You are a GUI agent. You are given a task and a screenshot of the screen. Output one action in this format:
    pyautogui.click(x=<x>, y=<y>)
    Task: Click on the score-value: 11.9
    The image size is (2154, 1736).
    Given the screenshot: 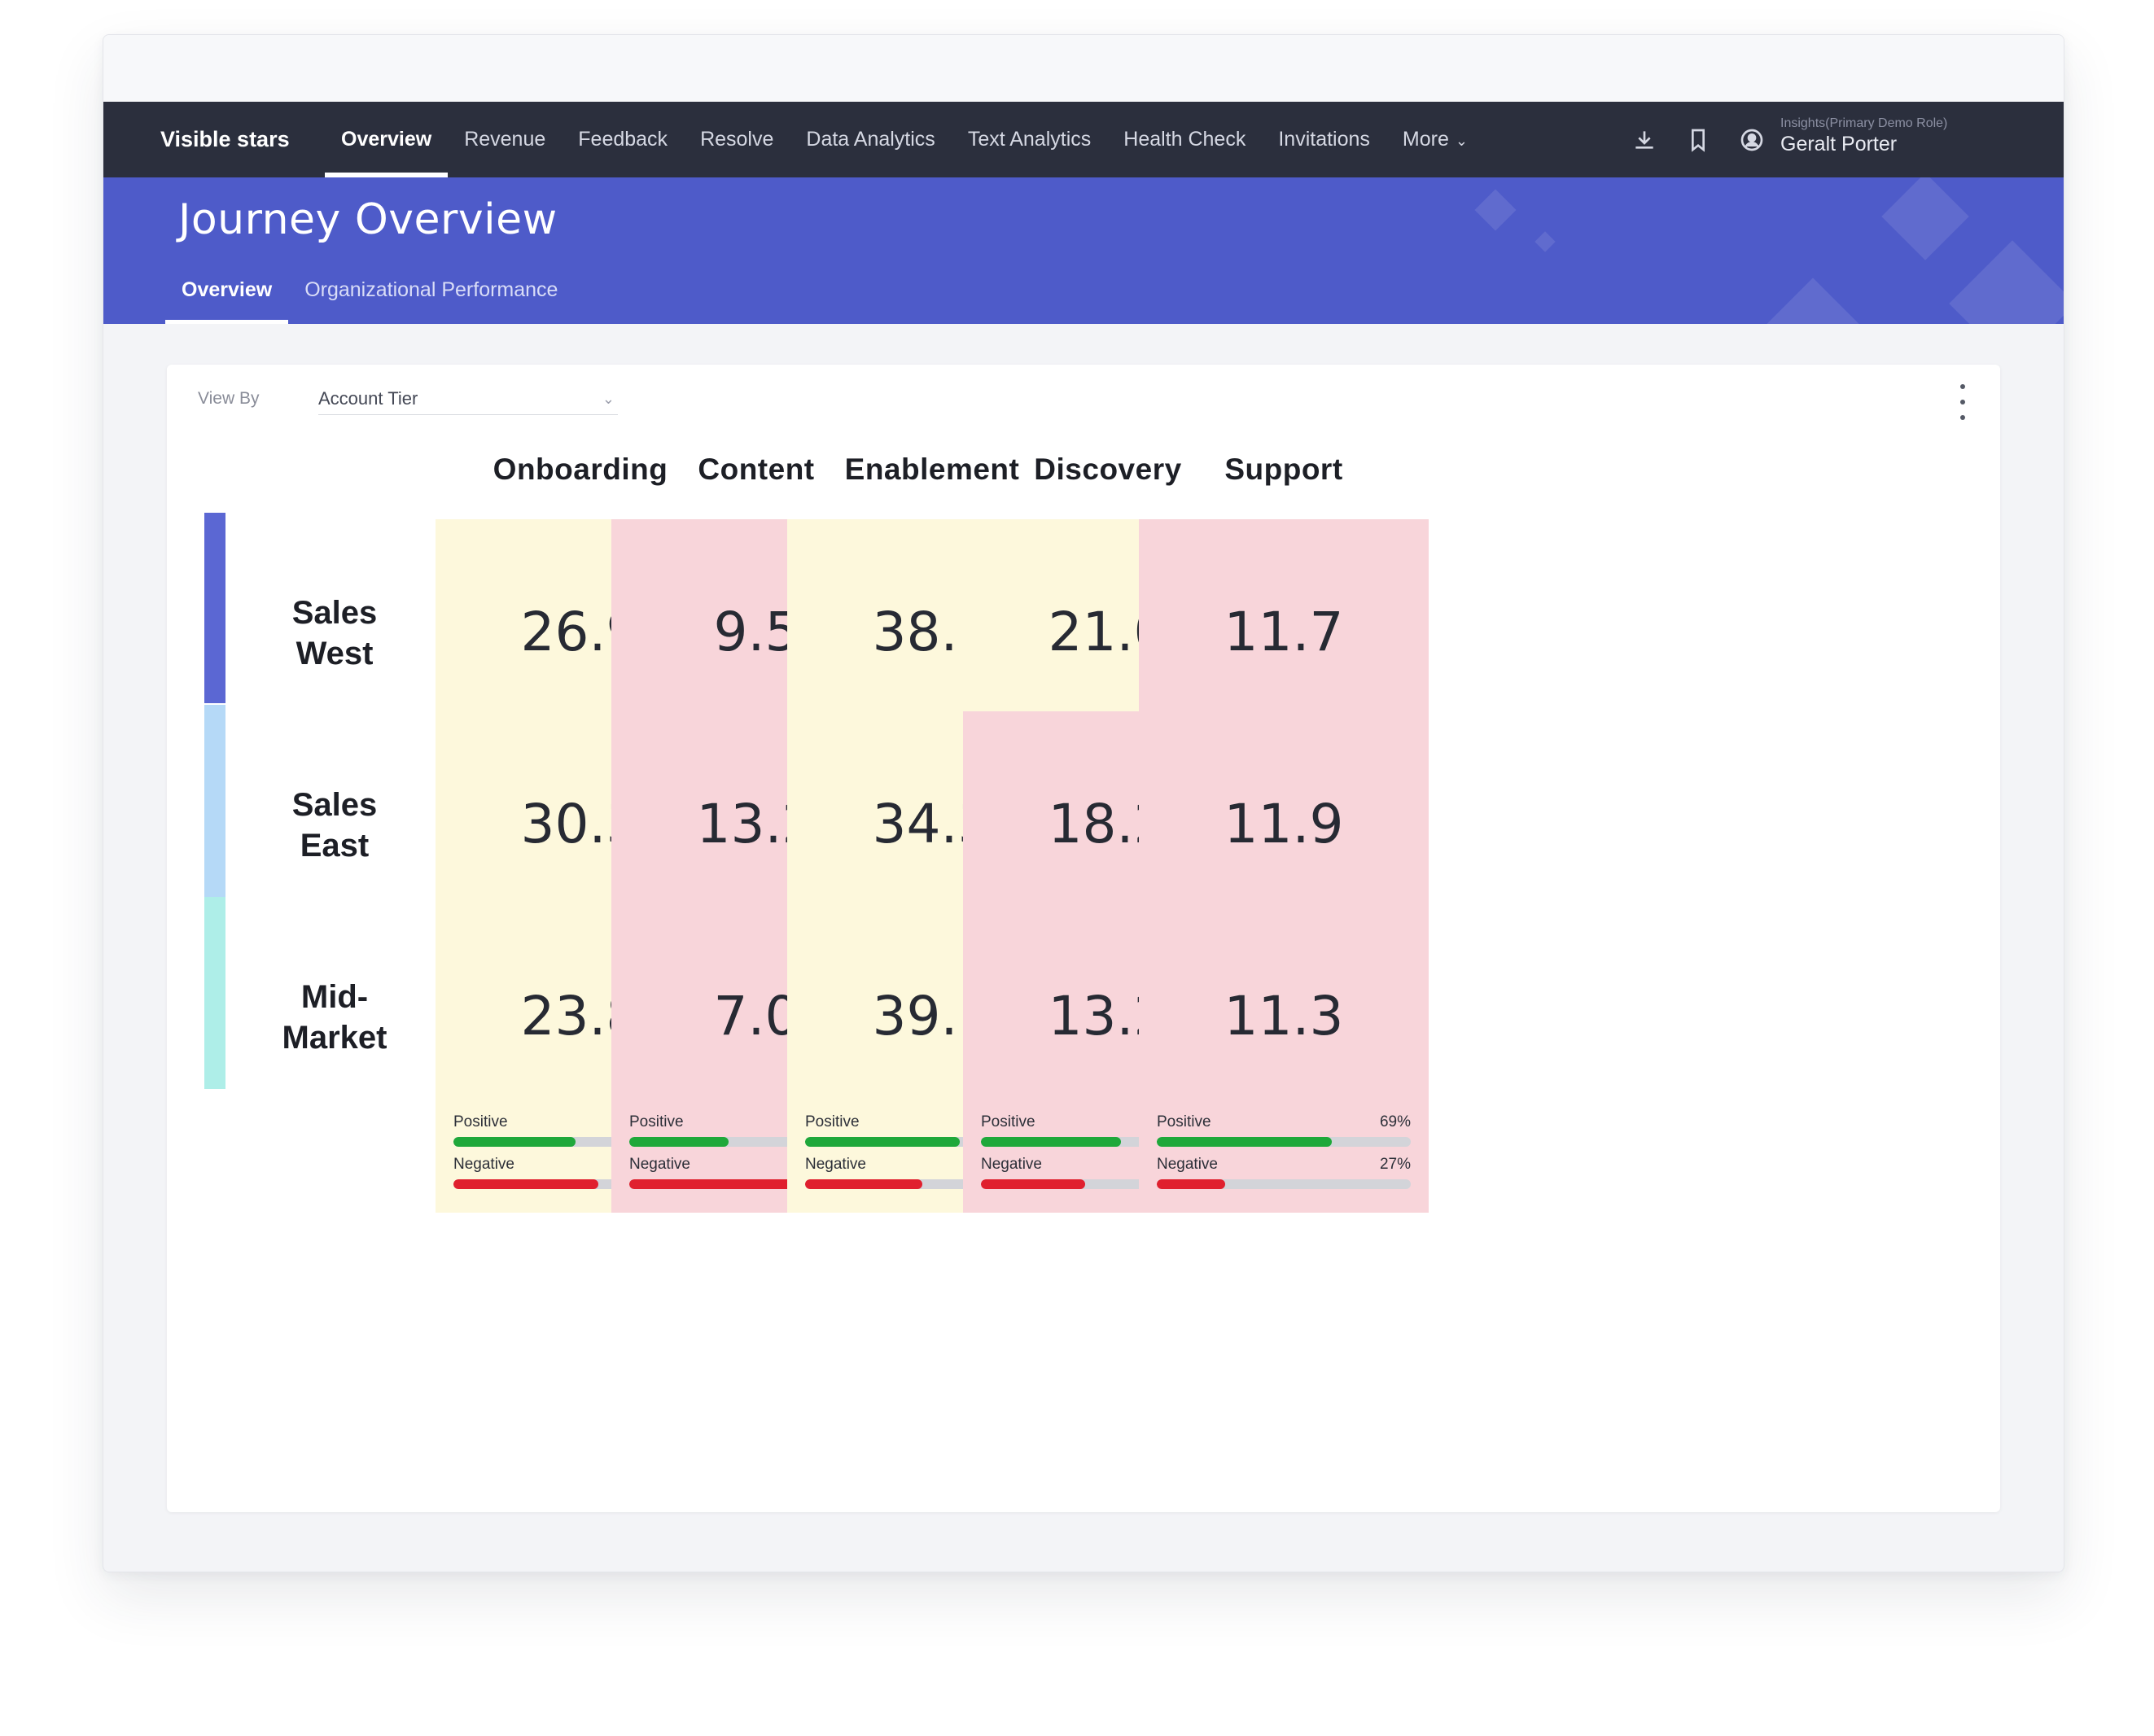 What is the action you would take?
    pyautogui.click(x=1284, y=824)
    